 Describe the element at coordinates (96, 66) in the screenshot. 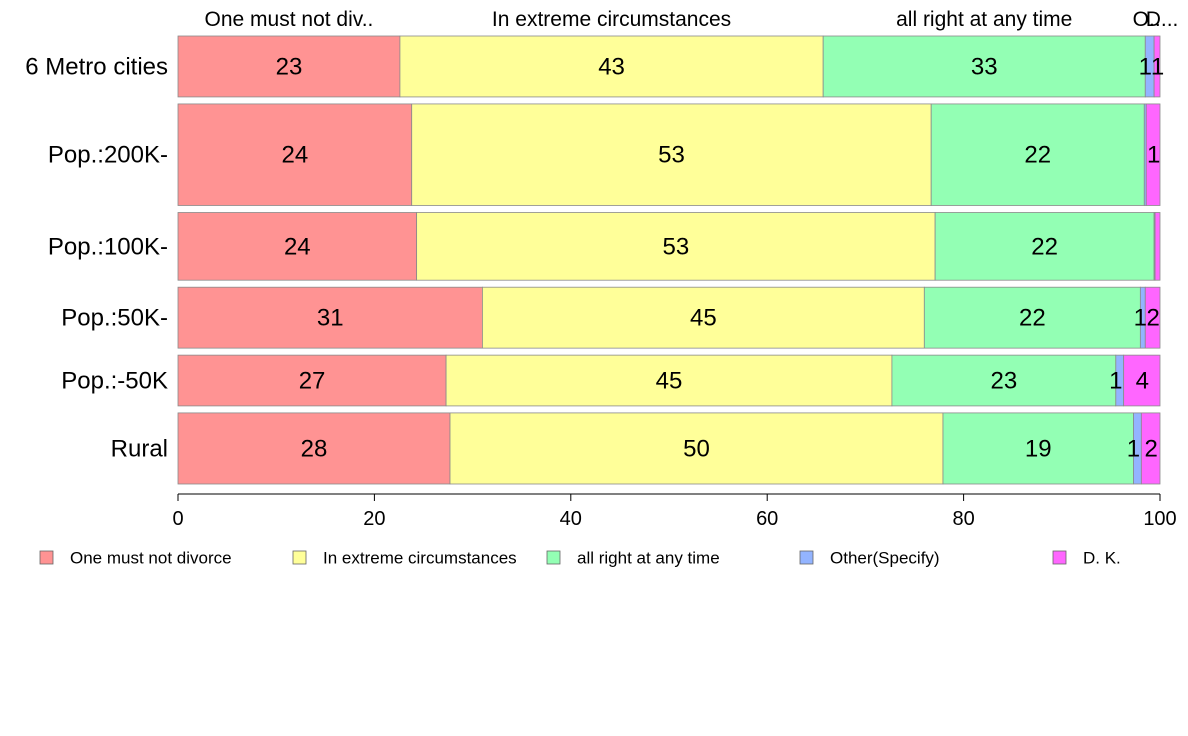

I see `category-label-6-metro-cities: 6 Metro cities` at that location.